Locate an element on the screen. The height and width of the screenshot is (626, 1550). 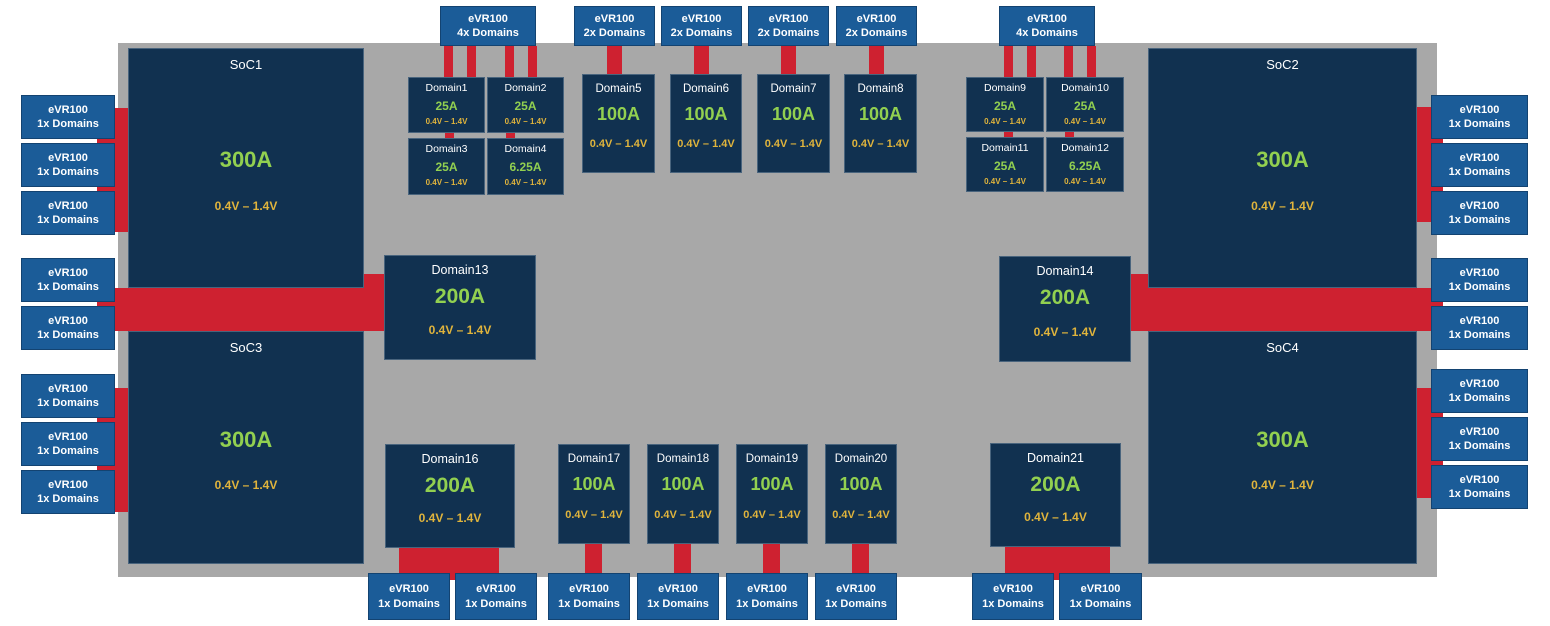
domain-block: Domain12 6.25A 0.4V – 1.4V is located at coordinates (1085, 164).